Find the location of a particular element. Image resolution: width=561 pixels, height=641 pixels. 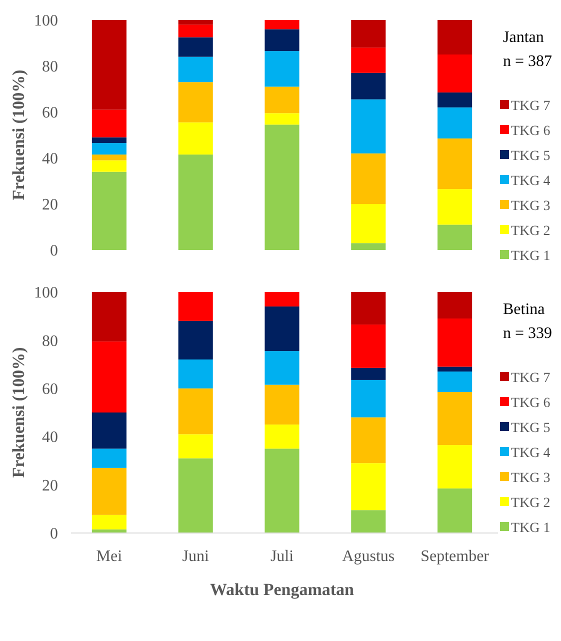

text: Betina is located at coordinates (524, 309).